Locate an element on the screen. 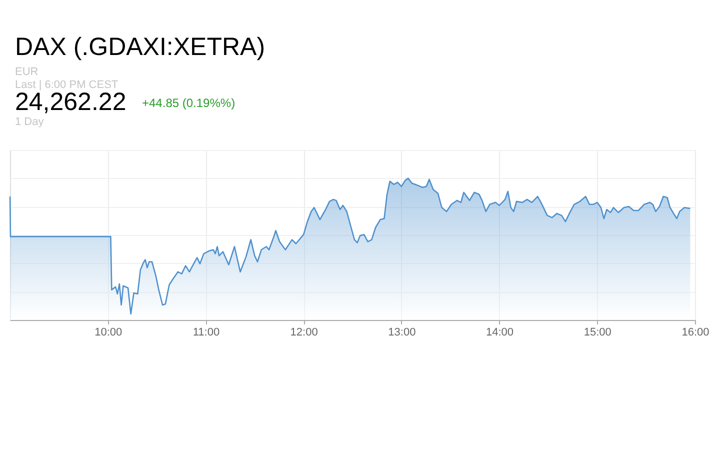 Image resolution: width=720 pixels, height=450 pixels. x-tick-label: 10:00 is located at coordinates (108, 332).